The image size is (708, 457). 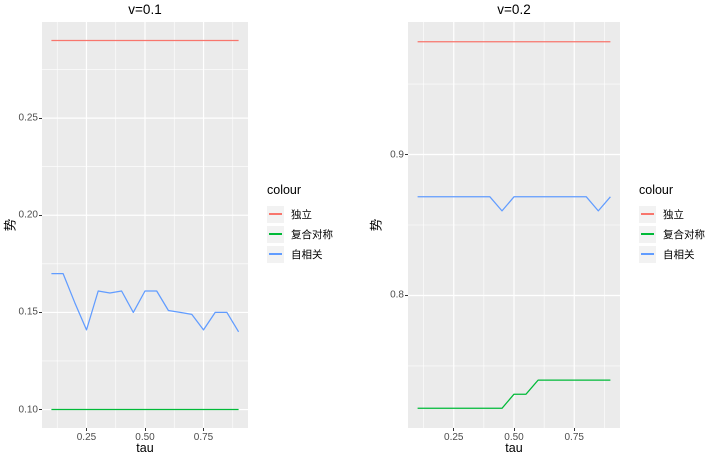 I want to click on plot-title: v=0.1, so click(x=145, y=9).